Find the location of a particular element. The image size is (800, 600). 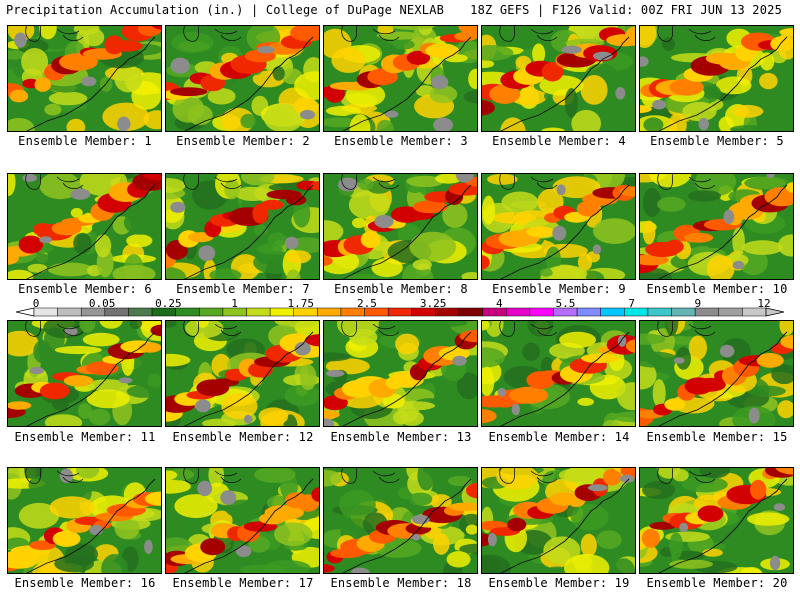

colorbar-min-arrow is located at coordinates (25, 312).